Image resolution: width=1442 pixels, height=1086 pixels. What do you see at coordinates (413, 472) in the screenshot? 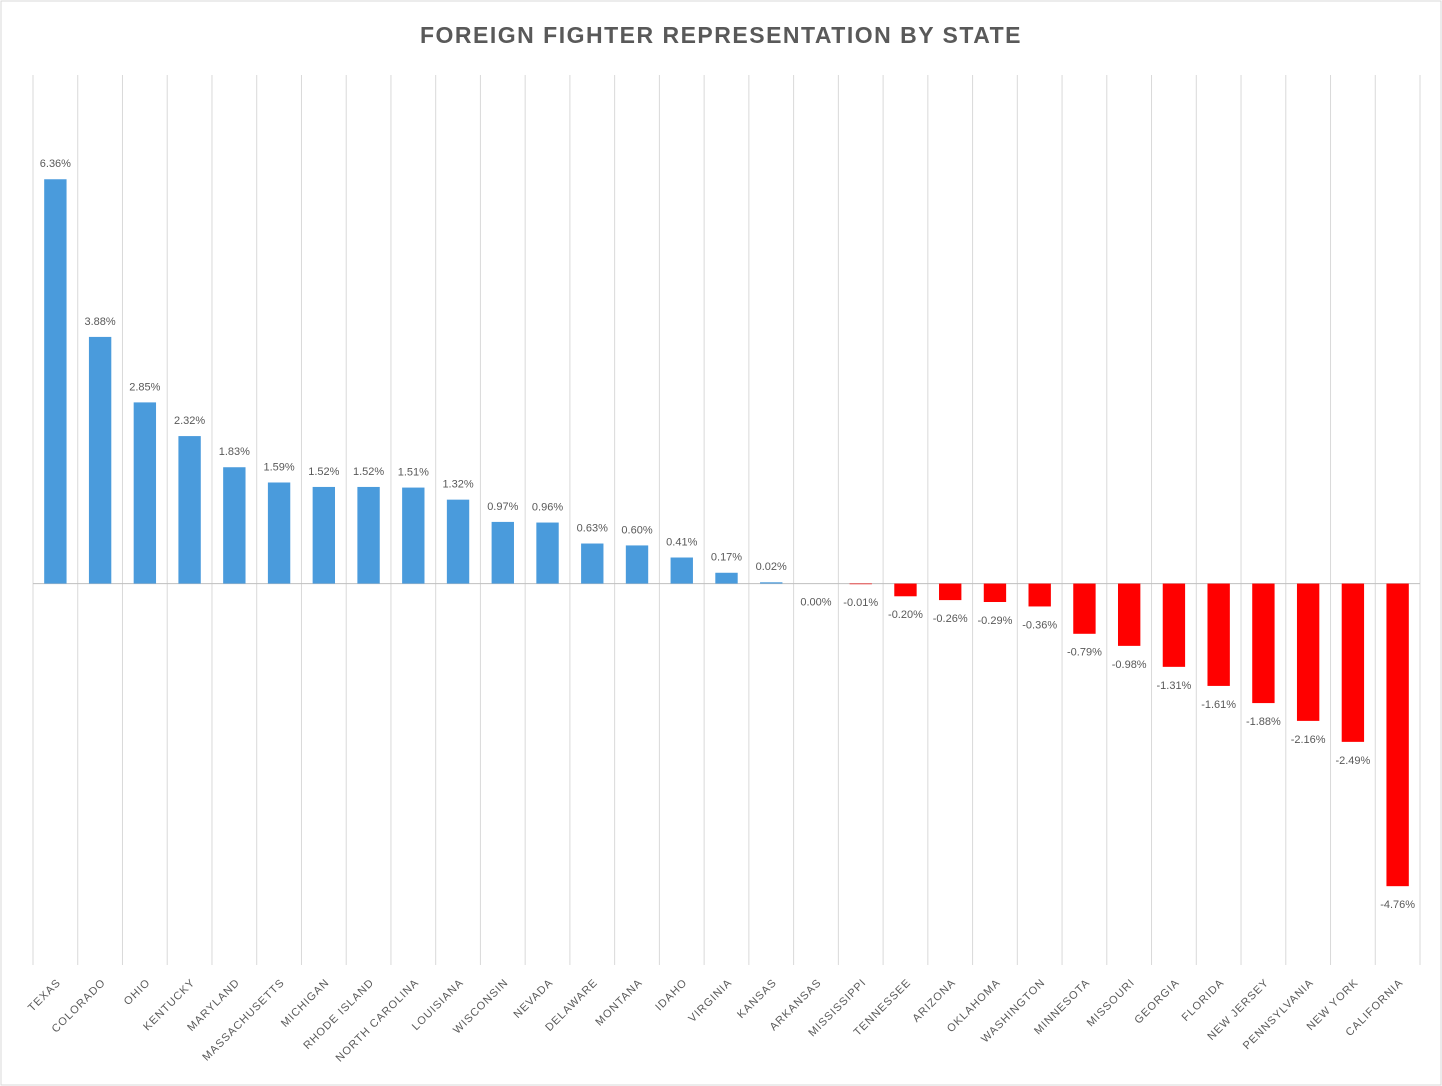
I see `value-label: 1.51%` at bounding box center [413, 472].